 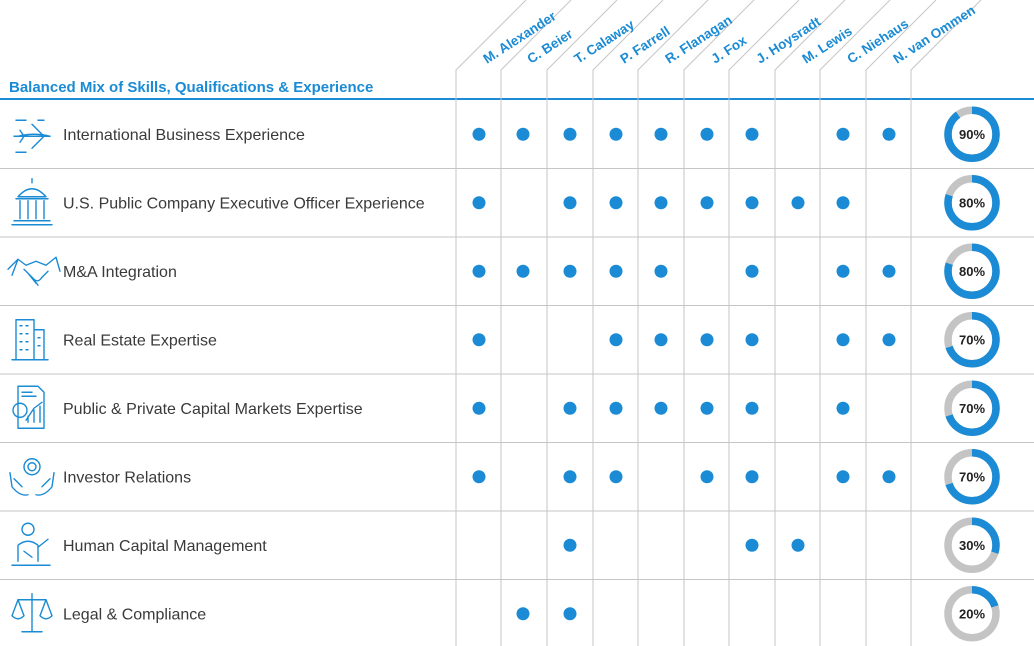 I want to click on percent-label: 30%, so click(x=972, y=545).